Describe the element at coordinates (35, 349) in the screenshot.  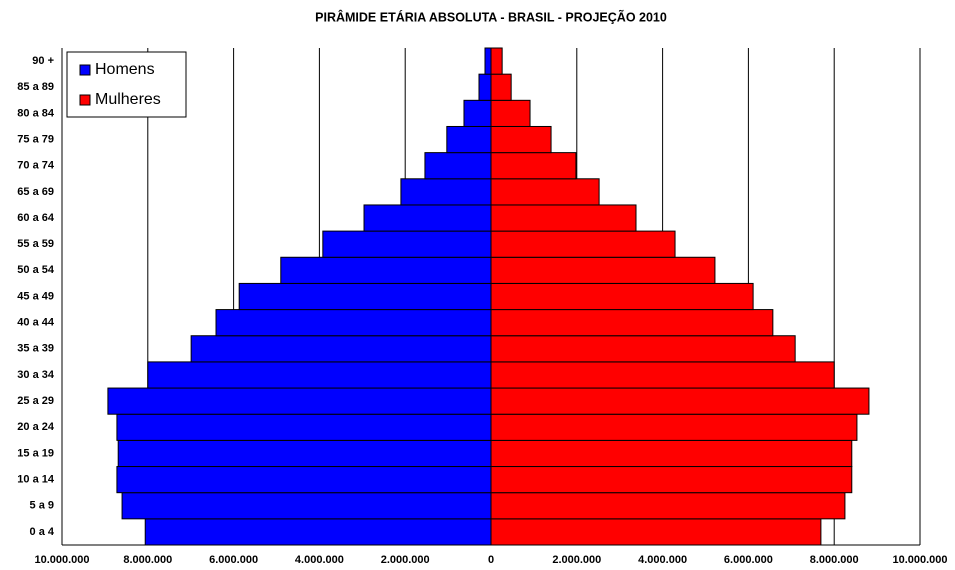
I see `y-tick-label: 35 a 39` at that location.